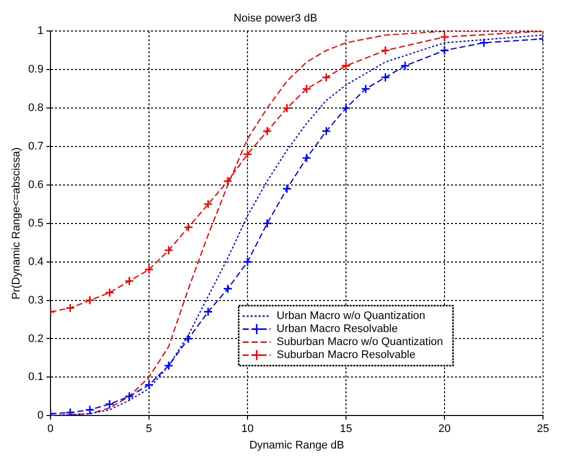  I want to click on x-tick-label: 0, so click(50, 429).